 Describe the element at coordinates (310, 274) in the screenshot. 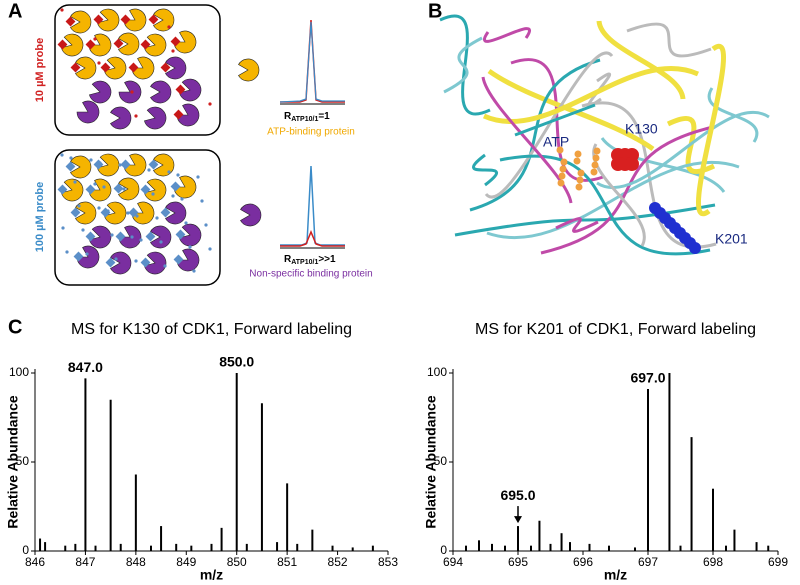

I see `protein-caption: Non-specific binding protein` at that location.